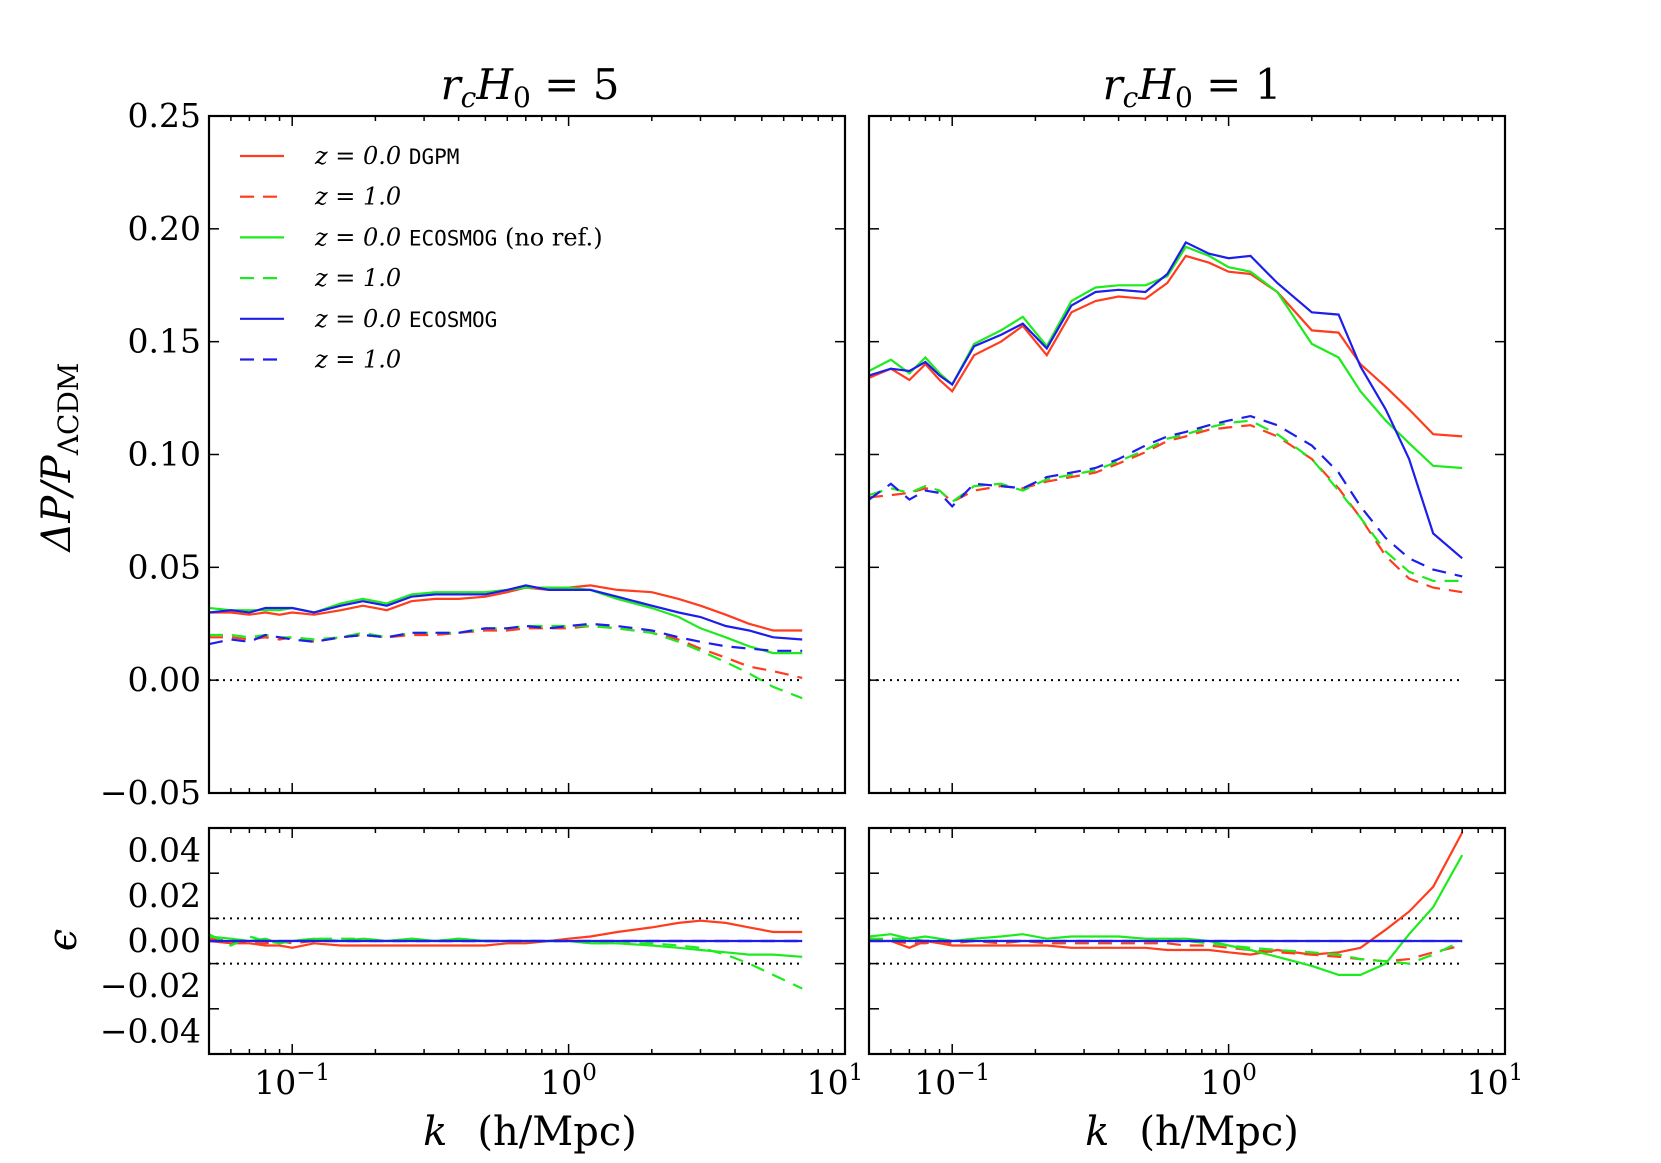 The height and width of the screenshot is (1163, 1661). I want to click on panel-bottom-right: 10⁻¹ 10⁰ 10¹, so click(1195, 964).